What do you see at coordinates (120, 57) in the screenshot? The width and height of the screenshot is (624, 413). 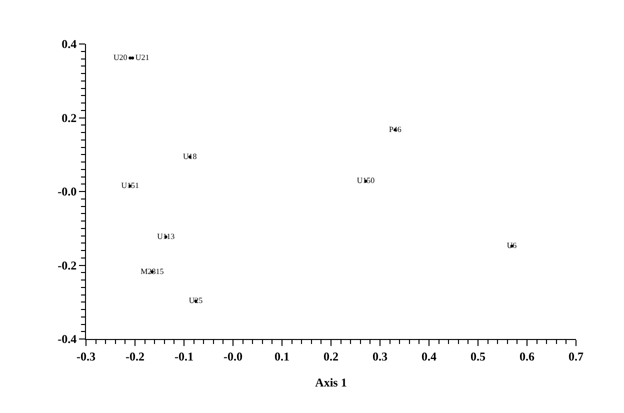 I see `data-label: U20` at bounding box center [120, 57].